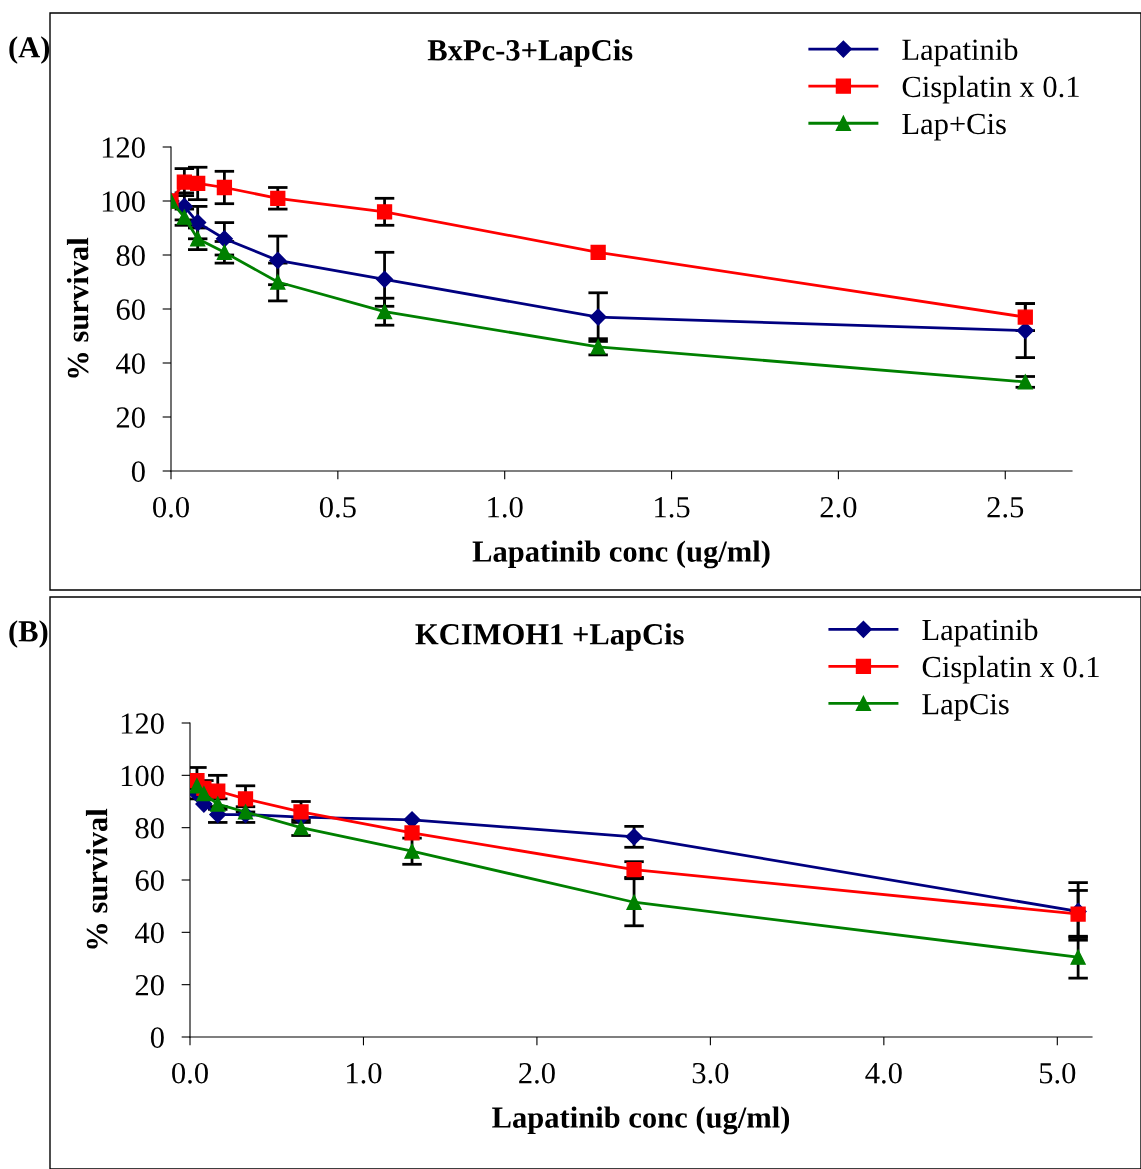 This screenshot has width=1141, height=1169. Describe the element at coordinates (530, 53) in the screenshot. I see `chart-title: BxPc-3+LapCis` at that location.